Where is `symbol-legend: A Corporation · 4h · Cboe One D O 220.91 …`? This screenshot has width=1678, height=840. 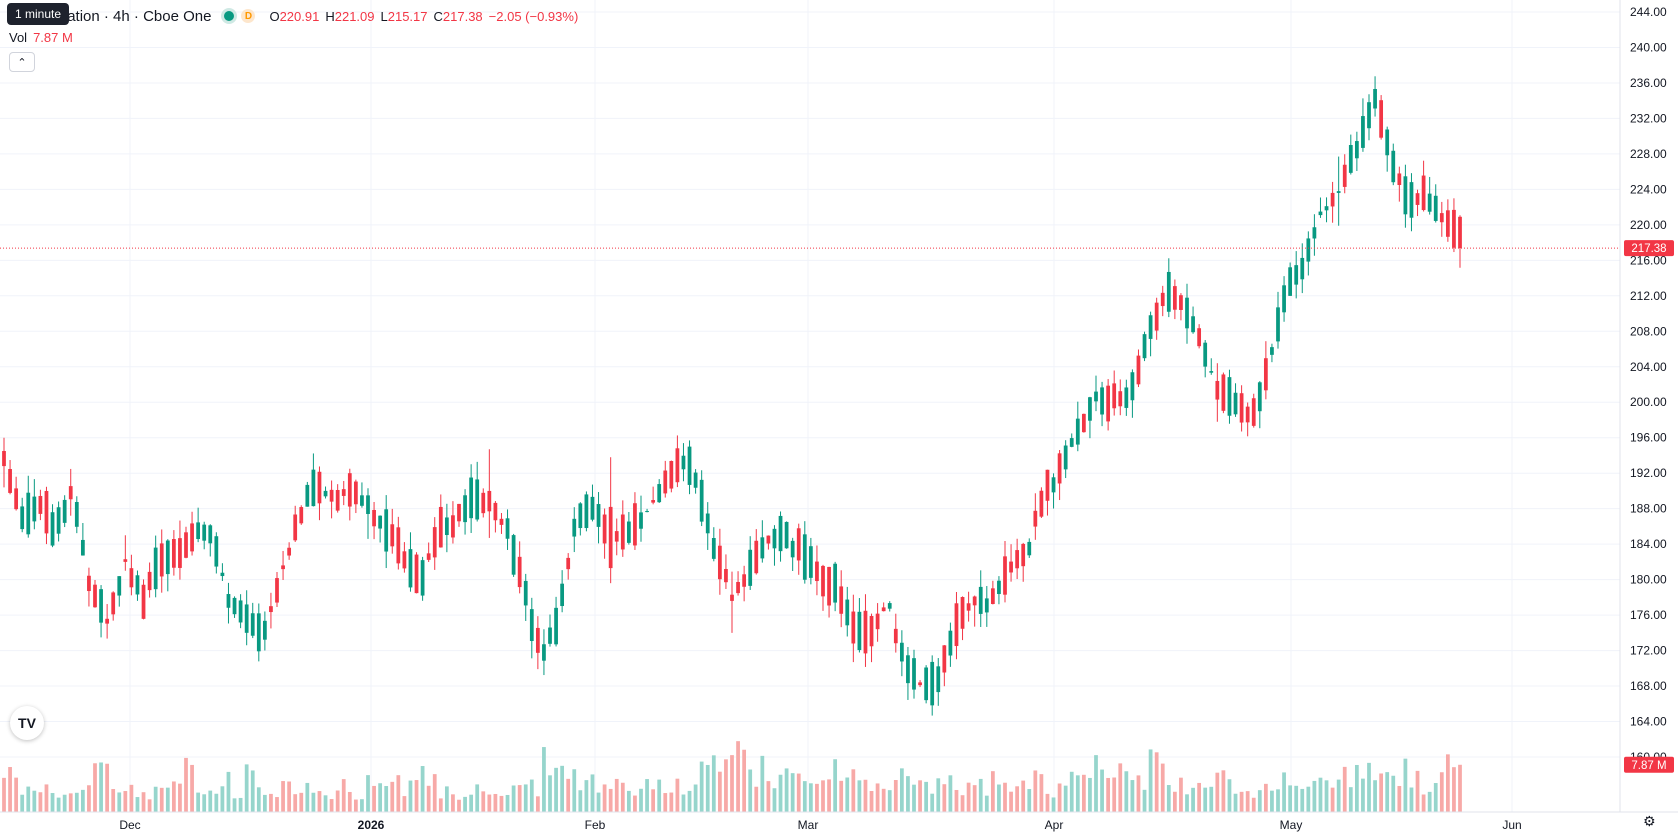
symbol-legend: A Corporation · 4h · Cboe One D O 220.91 … is located at coordinates (293, 16).